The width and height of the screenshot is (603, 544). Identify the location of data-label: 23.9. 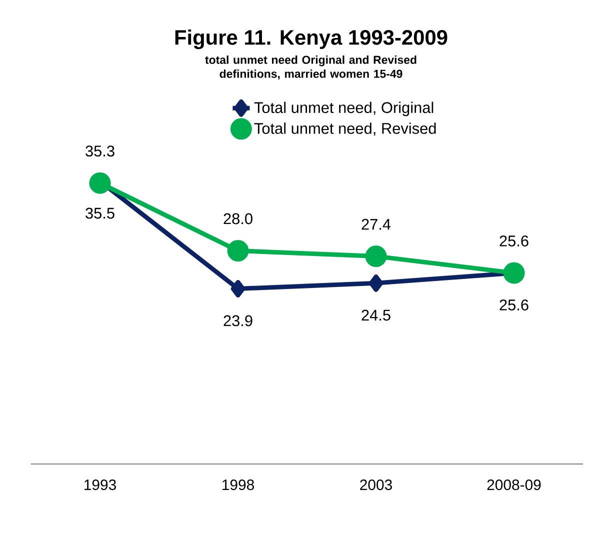
(238, 320).